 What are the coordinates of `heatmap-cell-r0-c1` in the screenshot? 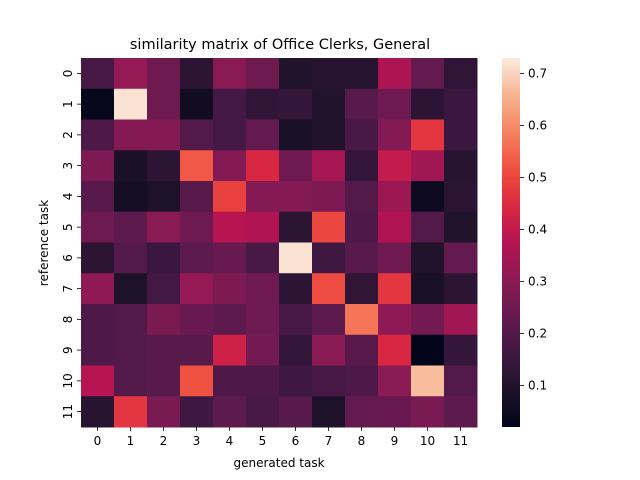 It's located at (131, 74).